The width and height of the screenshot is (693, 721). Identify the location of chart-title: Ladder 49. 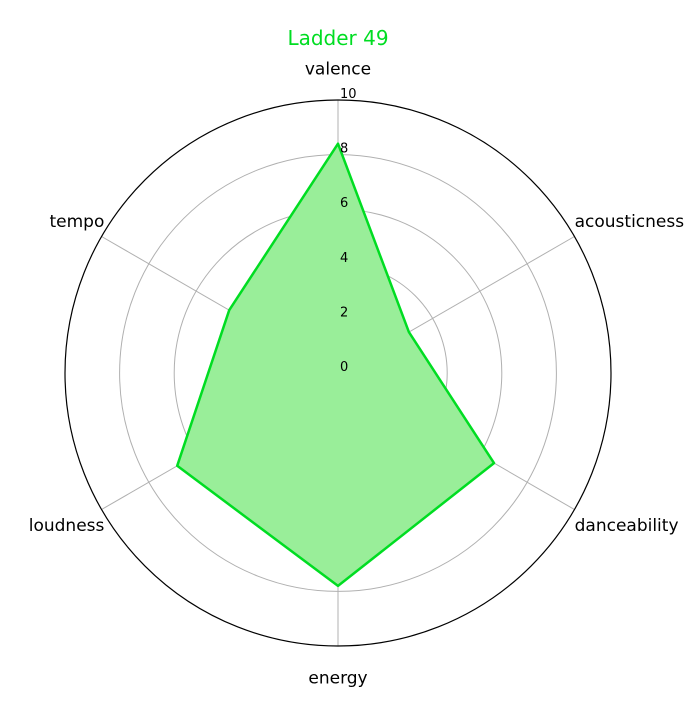
(337, 38).